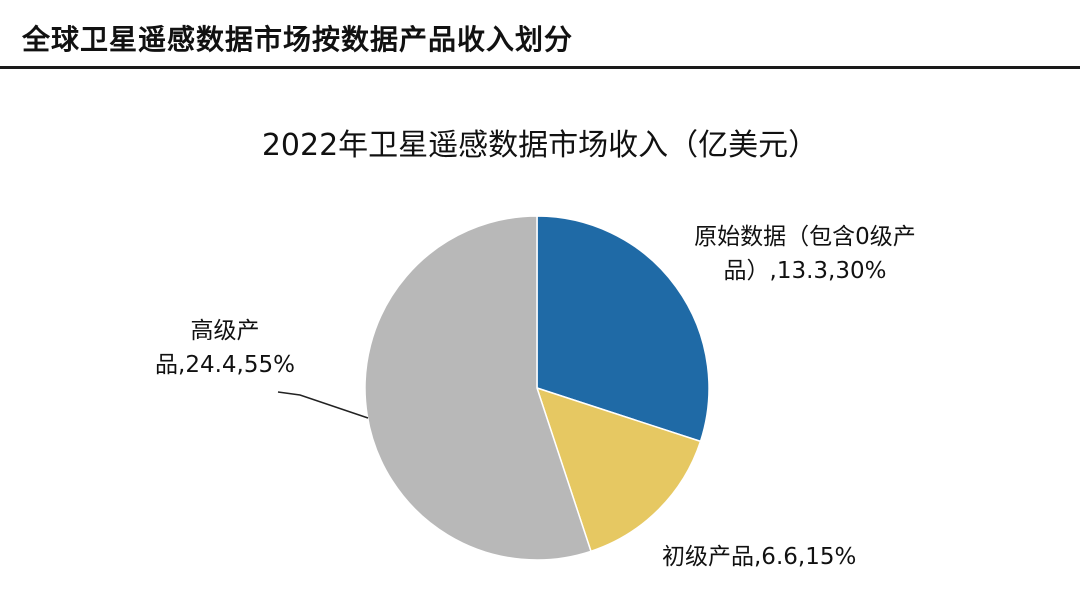 The width and height of the screenshot is (1080, 614). What do you see at coordinates (323, 405) in the screenshot?
I see `leader-line-advanced-products` at bounding box center [323, 405].